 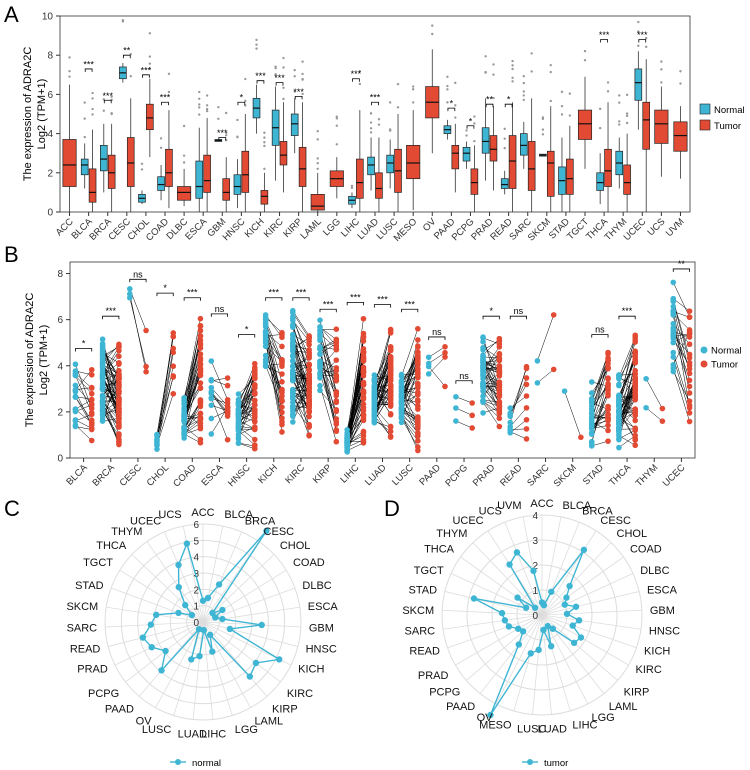 What do you see at coordinates (635, 229) in the screenshot?
I see `panel-a-xtick-label: UCEC` at bounding box center [635, 229].